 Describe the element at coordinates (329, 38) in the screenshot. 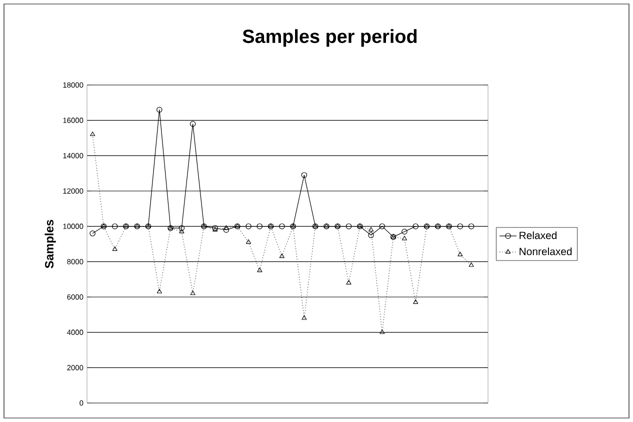

I see `chart-title: Samples per period` at that location.